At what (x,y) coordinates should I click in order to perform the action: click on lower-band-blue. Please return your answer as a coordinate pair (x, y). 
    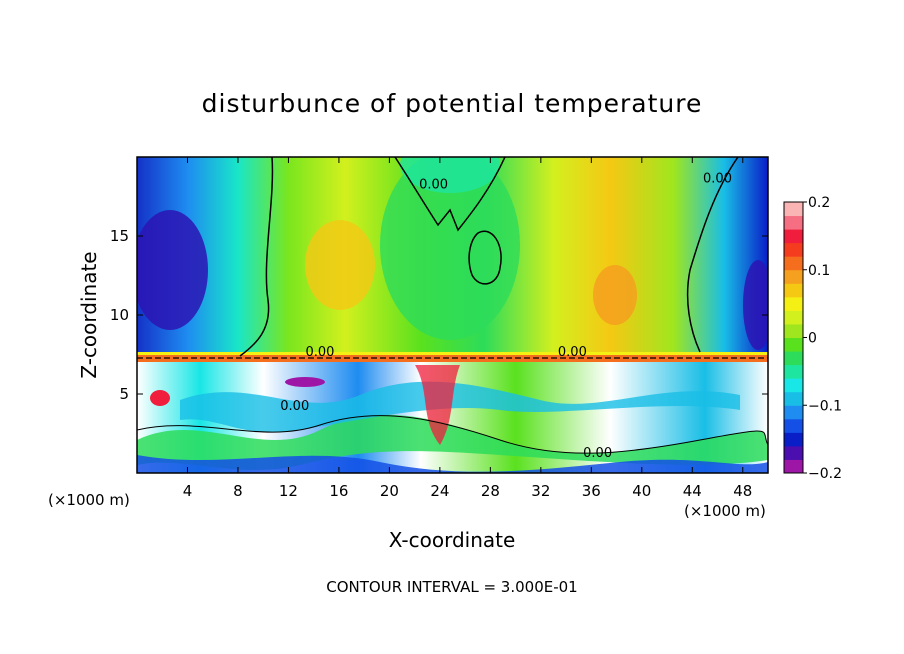
    Looking at the image, I should click on (452, 464).